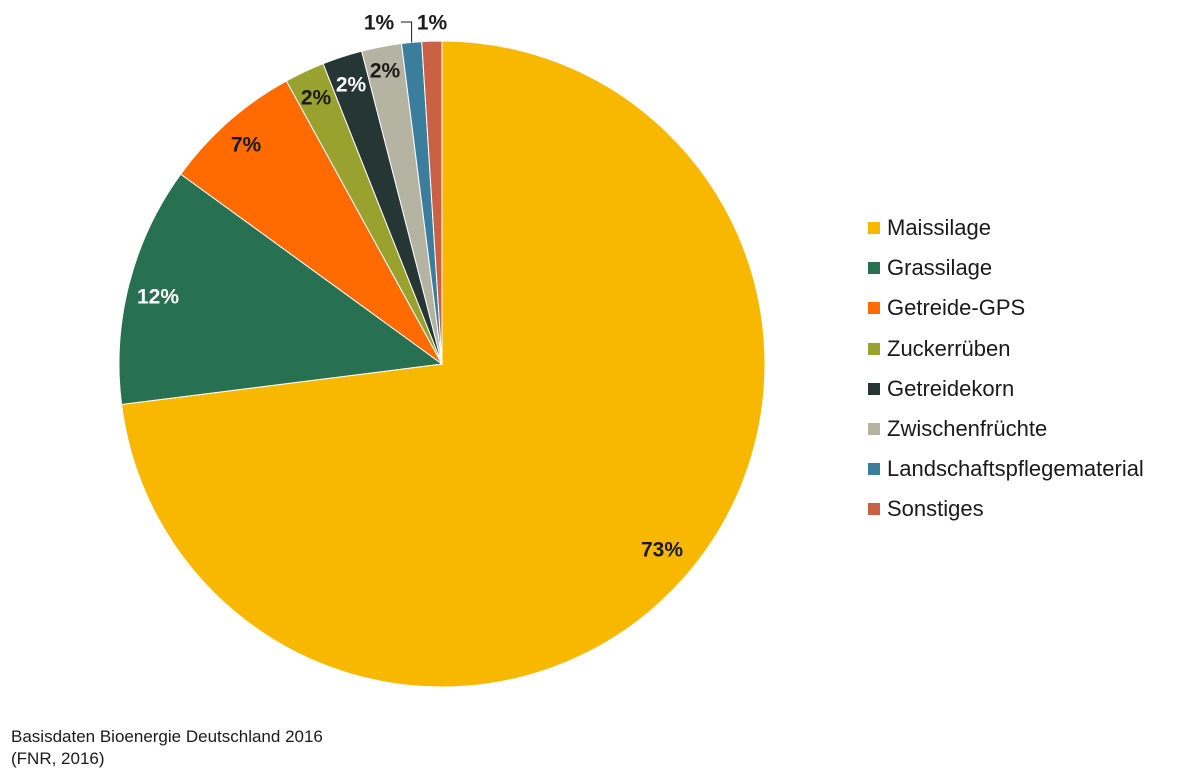 The height and width of the screenshot is (781, 1199). Describe the element at coordinates (1006, 228) in the screenshot. I see `legend-item-maissilage: Maissilage` at that location.